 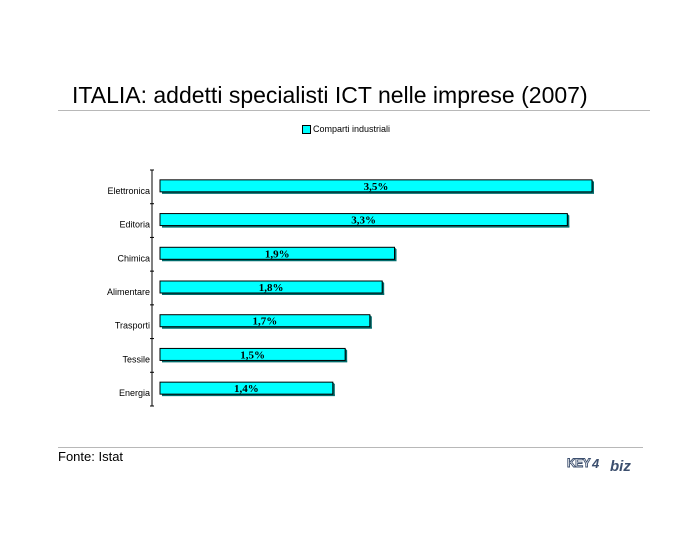 I want to click on category-label: Editoria, so click(x=134, y=225).